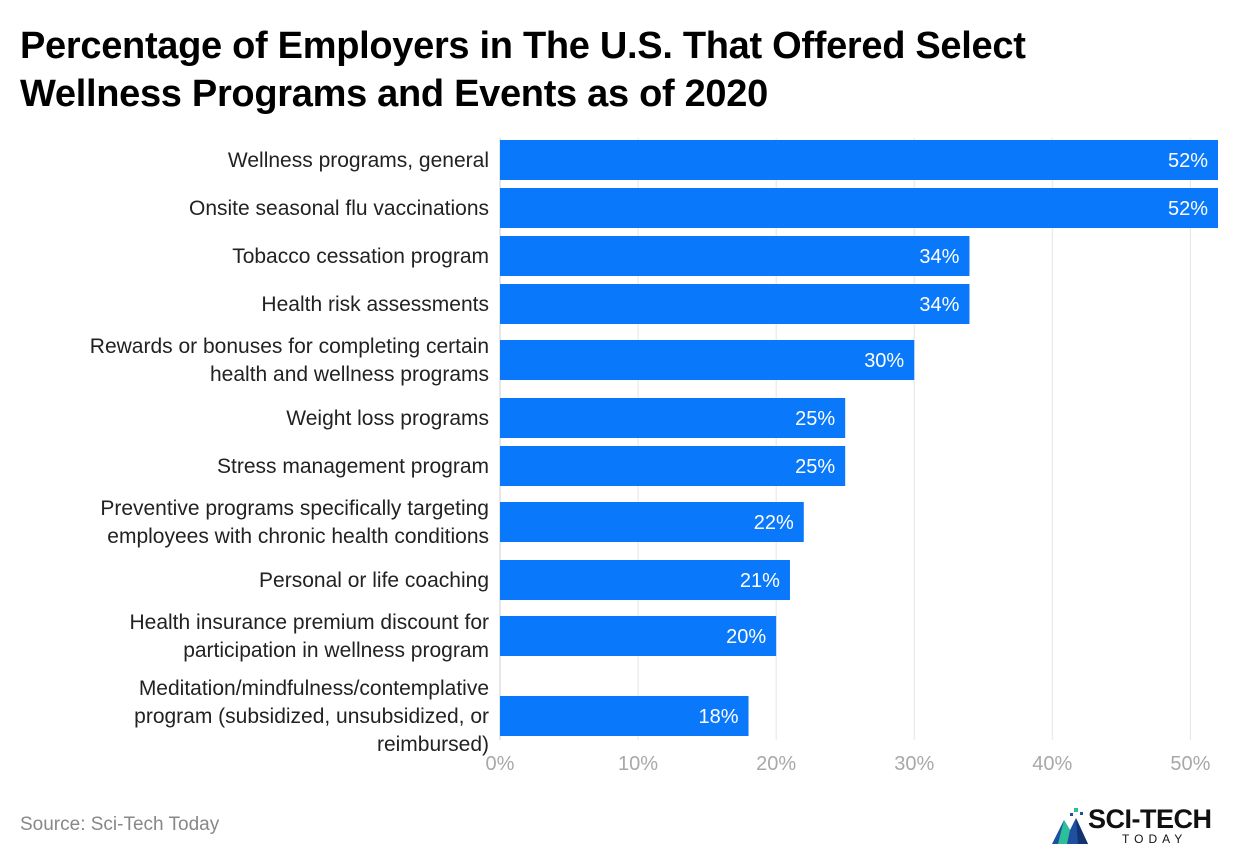  Describe the element at coordinates (298, 536) in the screenshot. I see `category-label-8-line-2: employees with chronic health conditions` at that location.